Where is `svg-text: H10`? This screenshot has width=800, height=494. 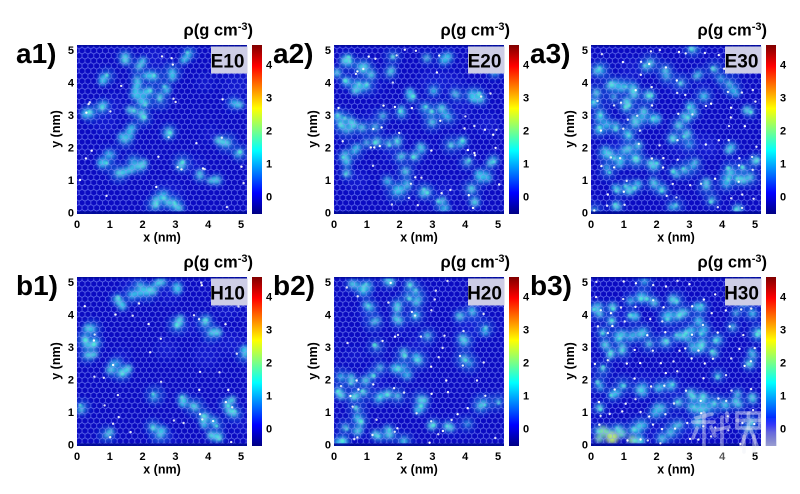
svg-text: H10 is located at coordinates (227, 294).